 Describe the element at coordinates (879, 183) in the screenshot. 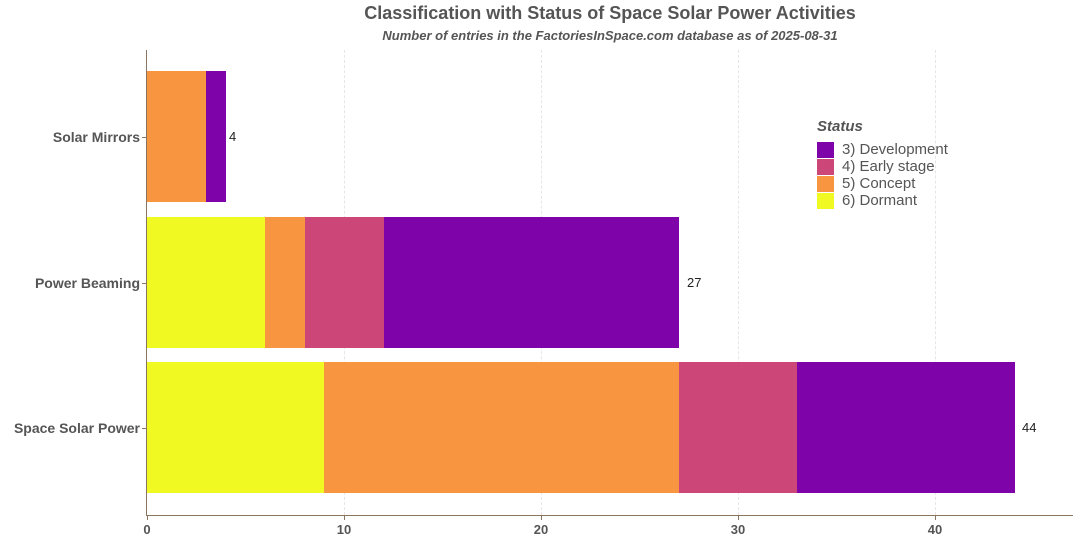

I see `legend-label: 5) Concept` at that location.